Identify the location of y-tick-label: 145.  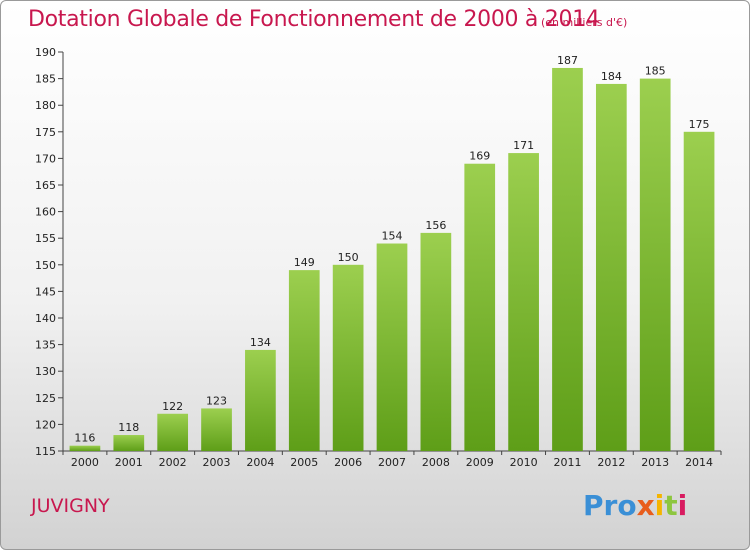
(45, 291).